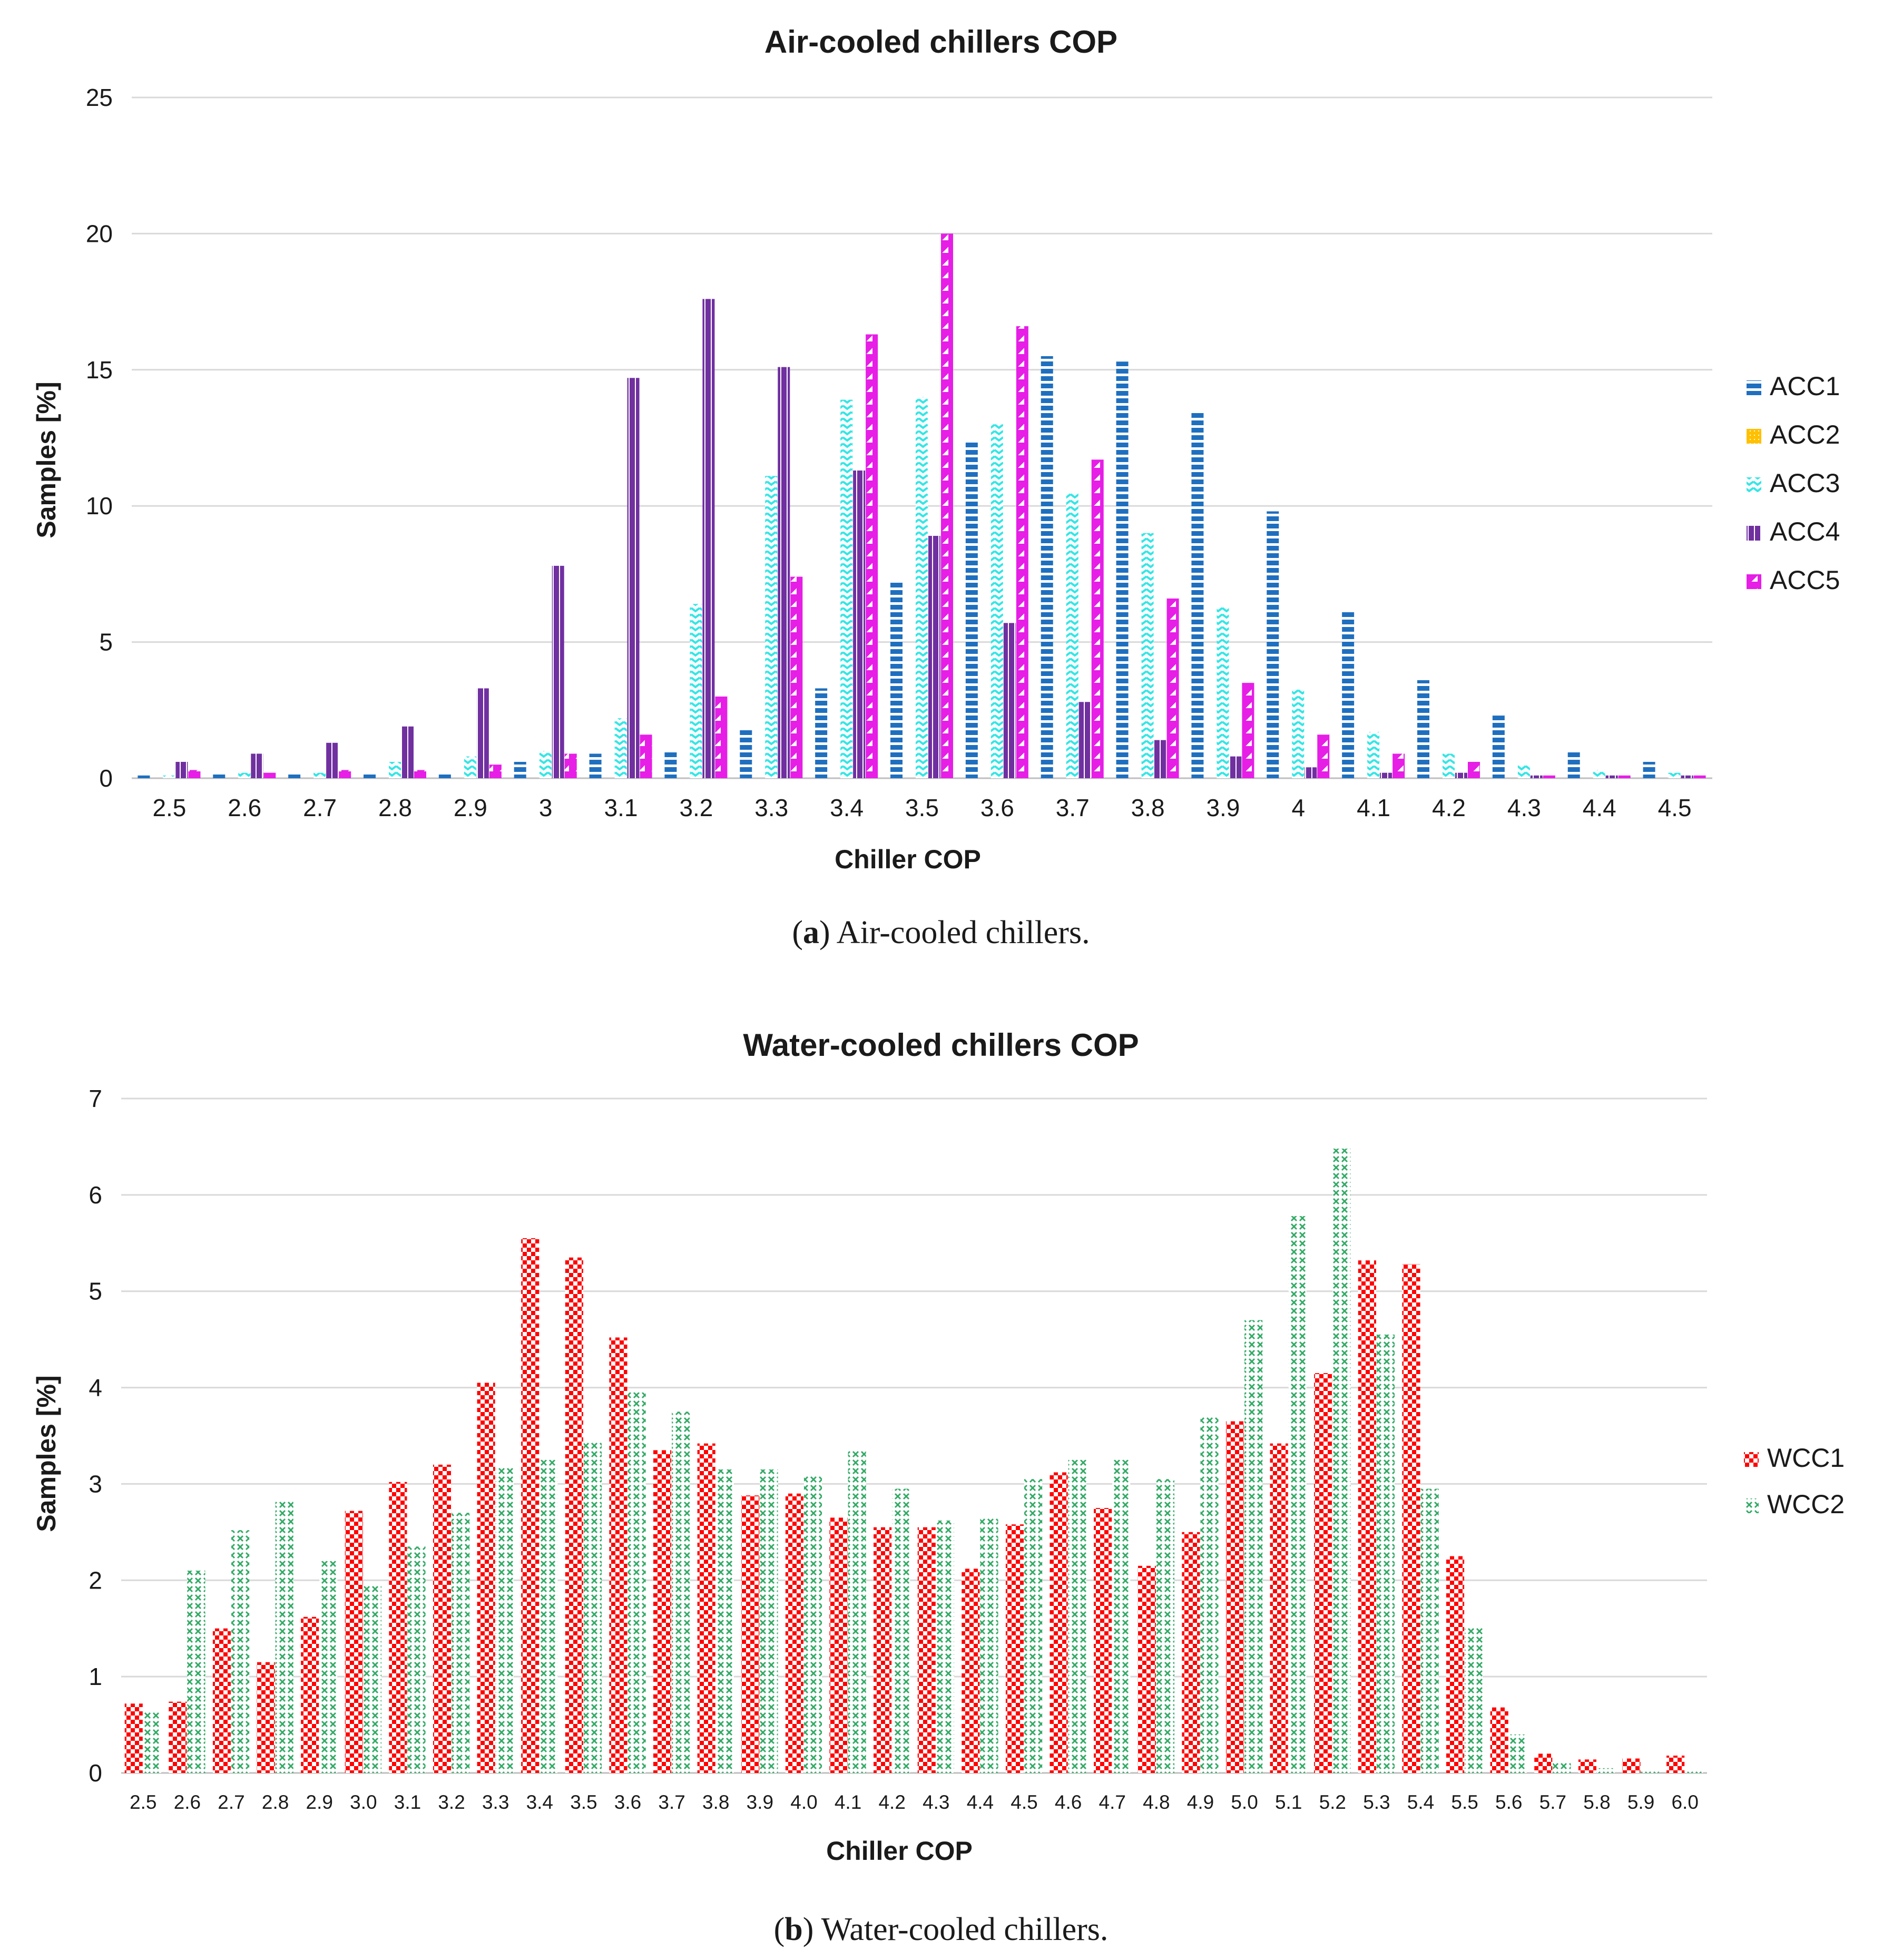  What do you see at coordinates (1805, 531) in the screenshot?
I see `legend-label-acc4: ACC4` at bounding box center [1805, 531].